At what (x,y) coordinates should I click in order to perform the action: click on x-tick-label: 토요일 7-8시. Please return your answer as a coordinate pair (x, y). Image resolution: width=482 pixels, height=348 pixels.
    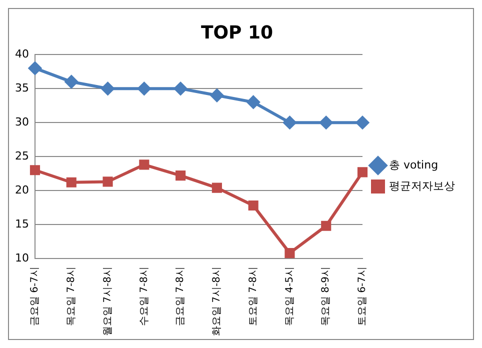
    Looking at the image, I should click on (253, 296).